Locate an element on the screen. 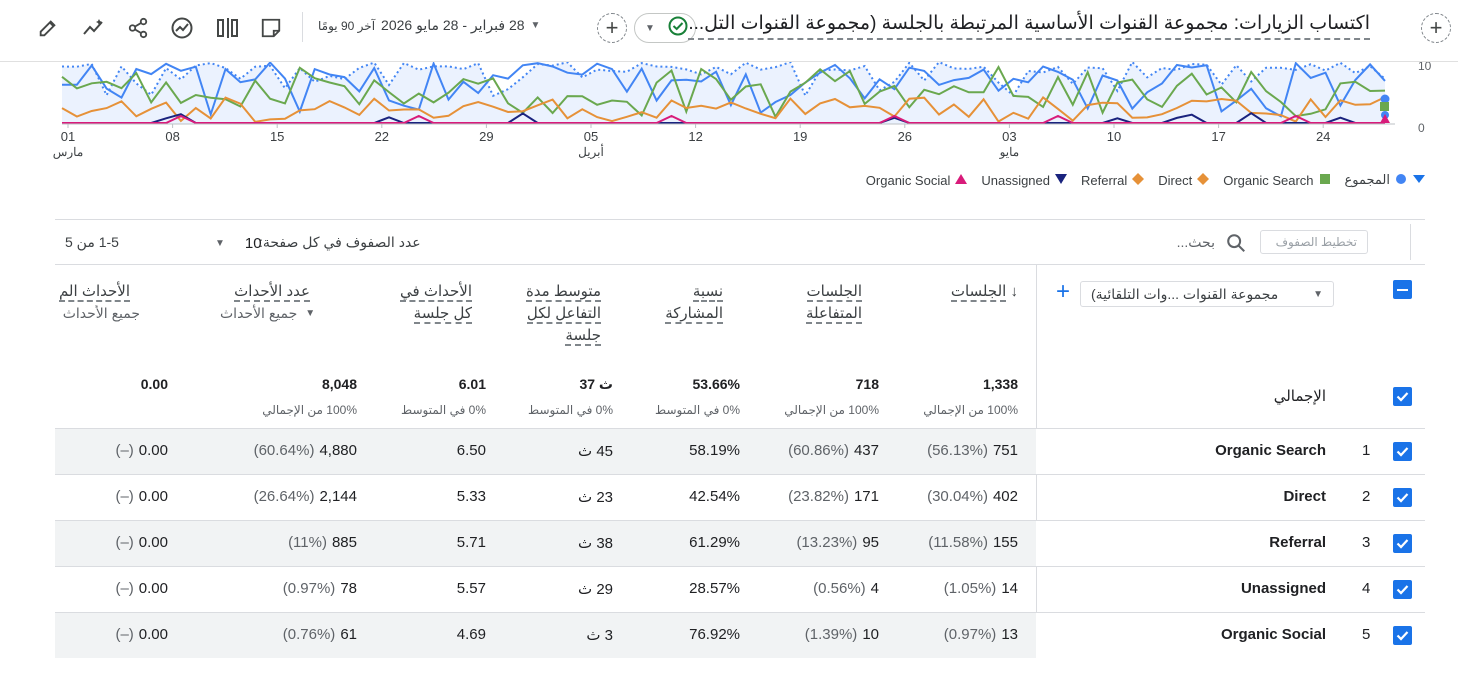 This screenshot has width=1458, height=689. totals-value: 0.00 is located at coordinates (154, 384).